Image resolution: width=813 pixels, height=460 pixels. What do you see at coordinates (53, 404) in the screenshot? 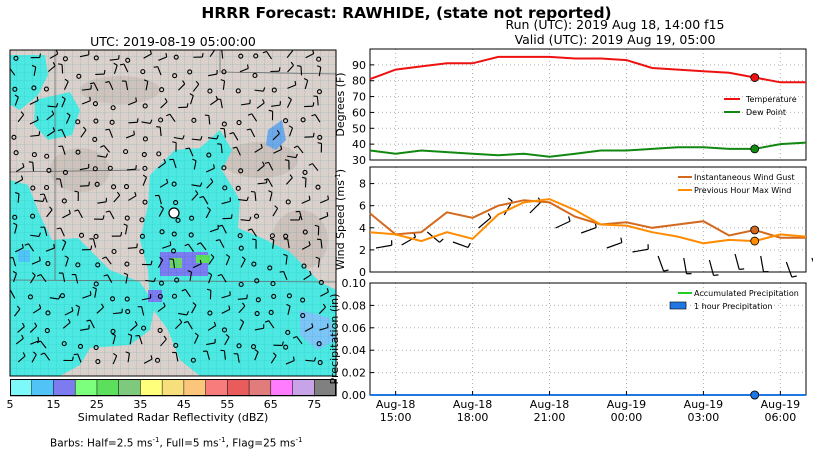
I see `colorbar-tick-label: 15` at bounding box center [53, 404].